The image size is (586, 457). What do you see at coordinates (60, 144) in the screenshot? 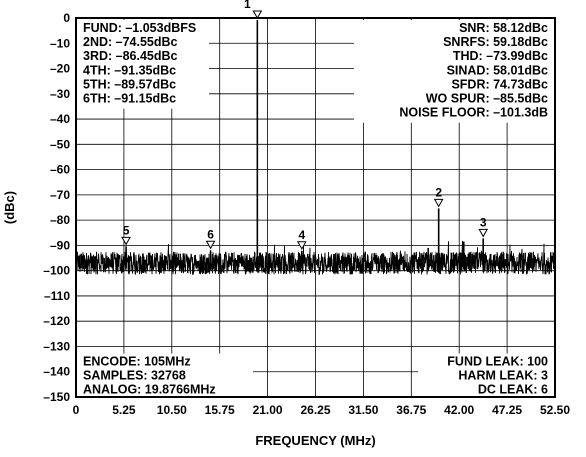
I see `y-tick-label: –50` at bounding box center [60, 144].